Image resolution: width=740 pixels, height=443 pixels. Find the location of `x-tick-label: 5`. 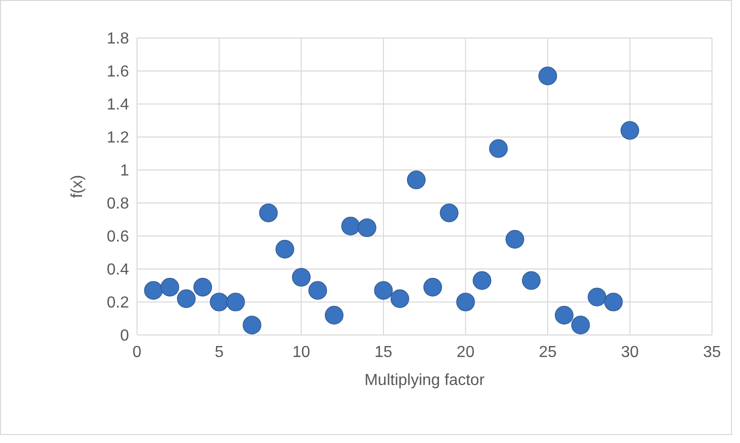

x-tick-label: 5 is located at coordinates (219, 352).